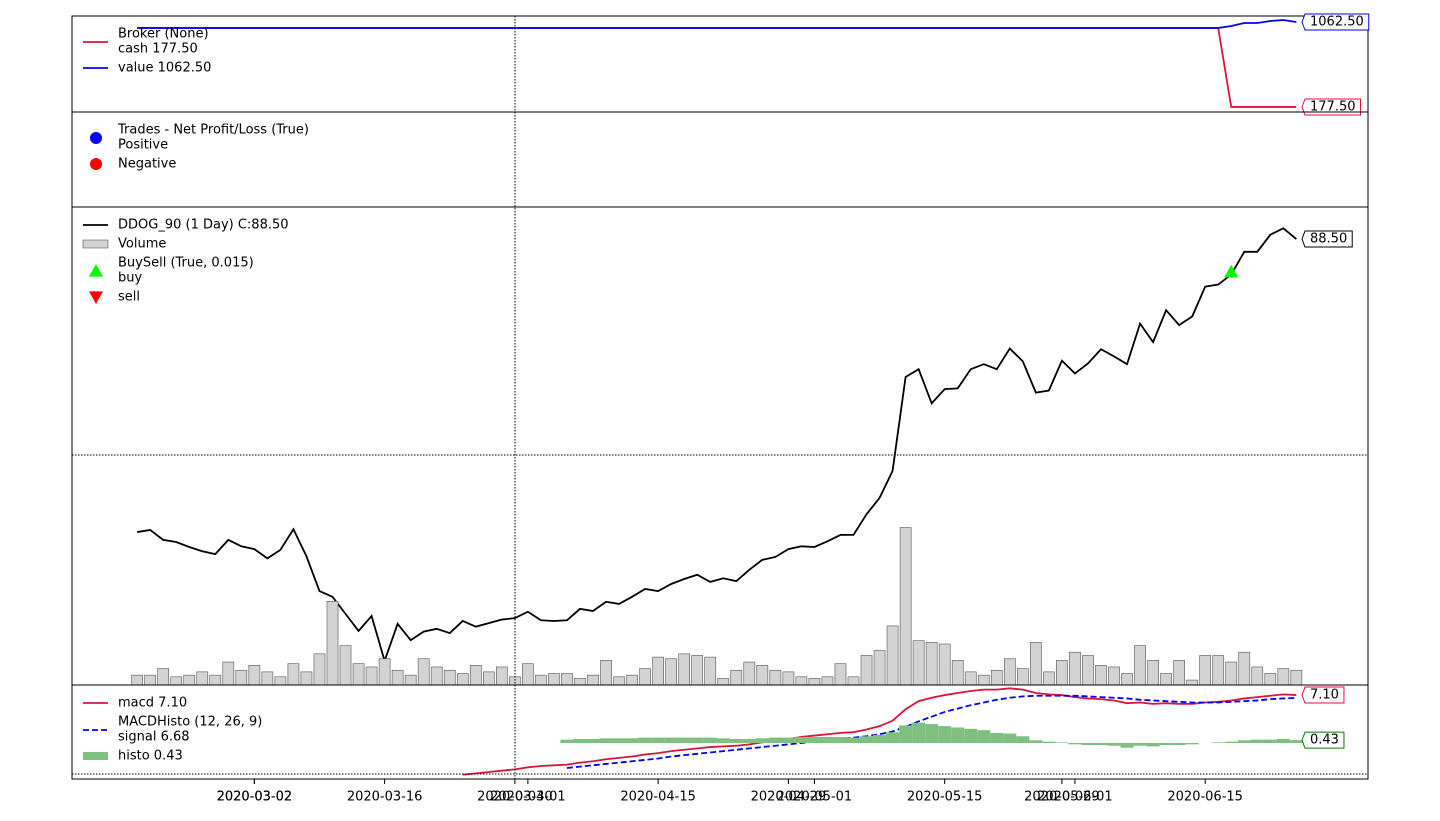  I want to click on legend-label: value 1062.50, so click(164, 68).